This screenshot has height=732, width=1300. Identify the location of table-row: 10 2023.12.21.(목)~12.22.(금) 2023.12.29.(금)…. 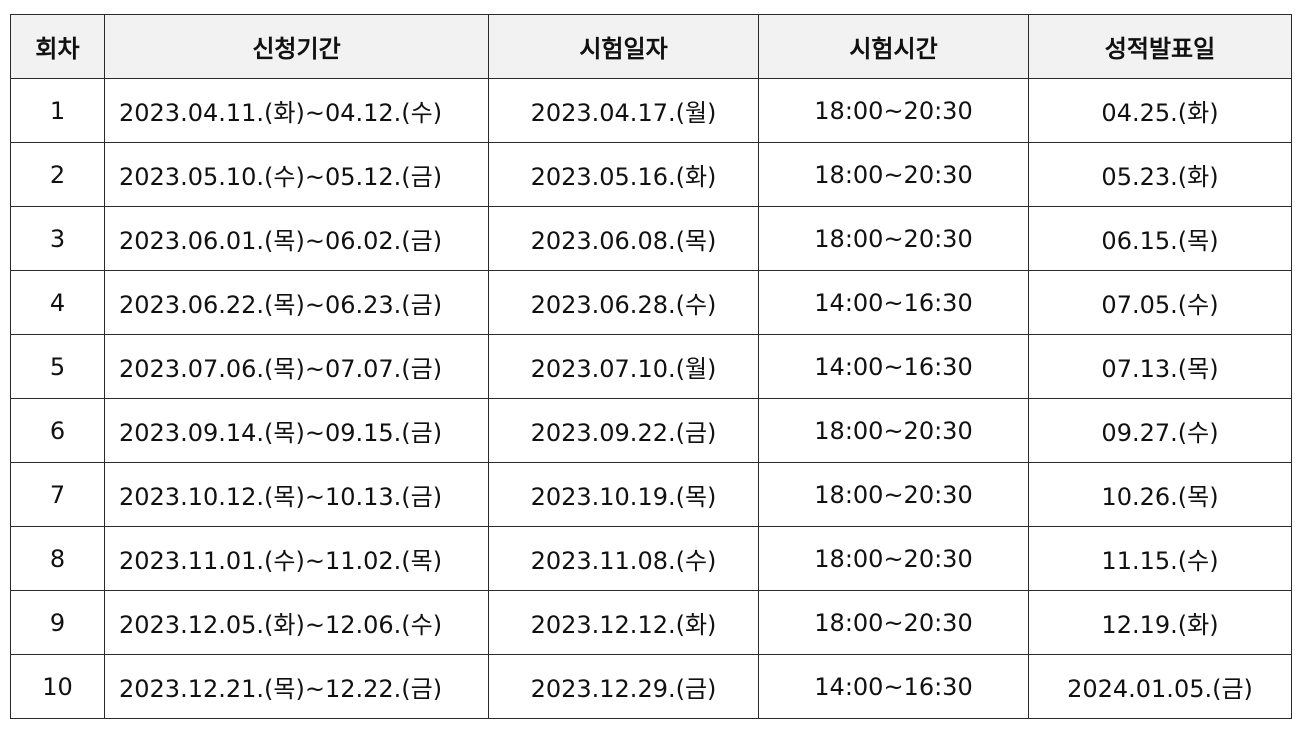
(651, 686).